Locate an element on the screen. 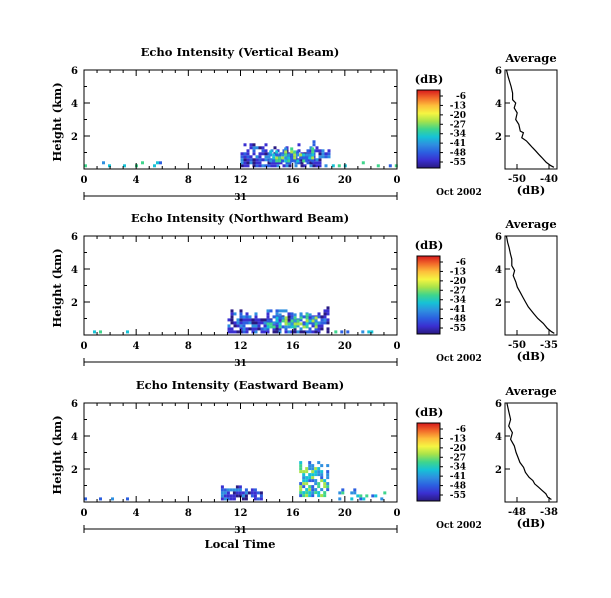 This screenshot has height=598, width=611. vertical-beam-colorbar: (dB) -6-13-20-27-34-41-48-55 is located at coordinates (440, 120).